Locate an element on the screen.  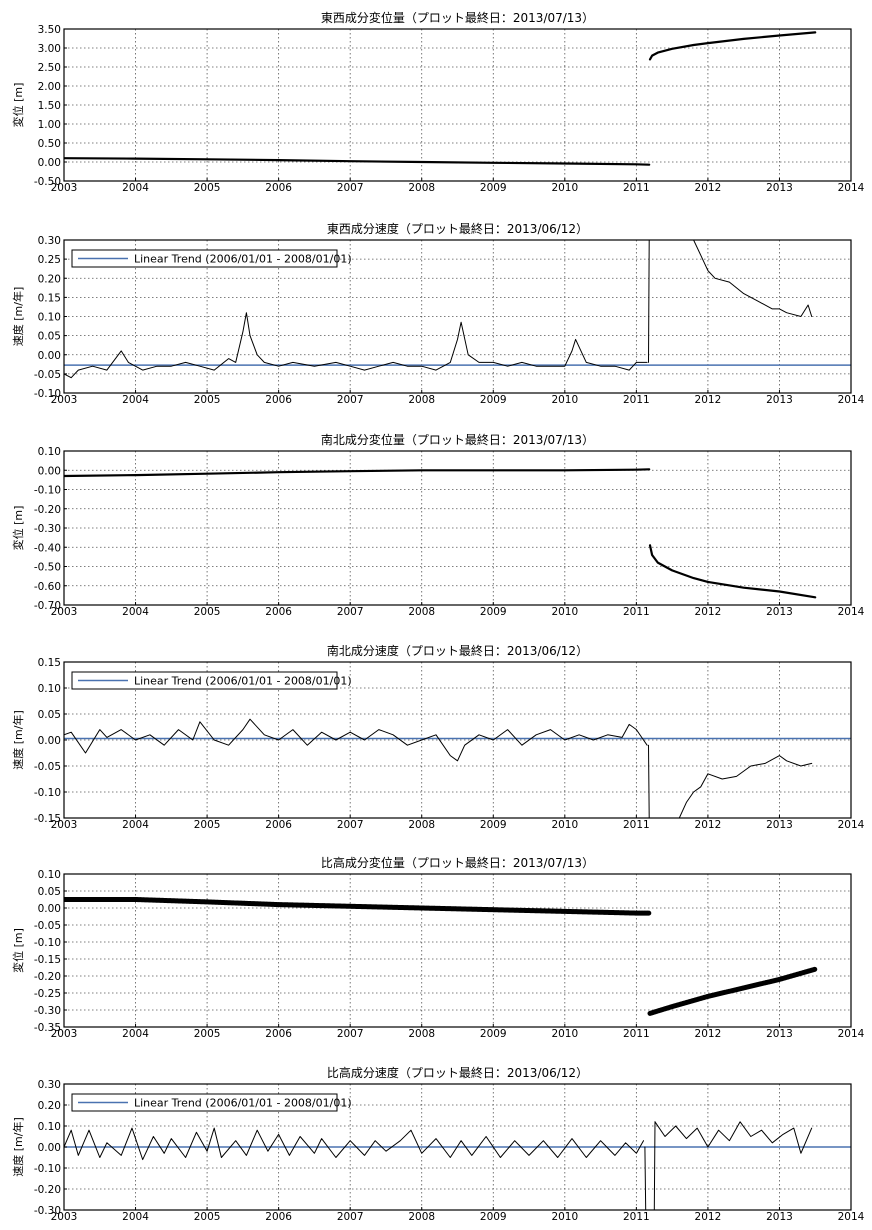
plot-frame is located at coordinates (457, 950).